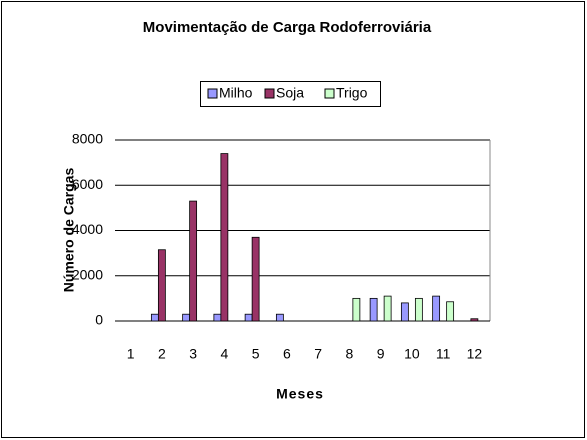 The width and height of the screenshot is (587, 440). Describe the element at coordinates (87, 139) in the screenshot. I see `y-tick-label: 8000` at that location.